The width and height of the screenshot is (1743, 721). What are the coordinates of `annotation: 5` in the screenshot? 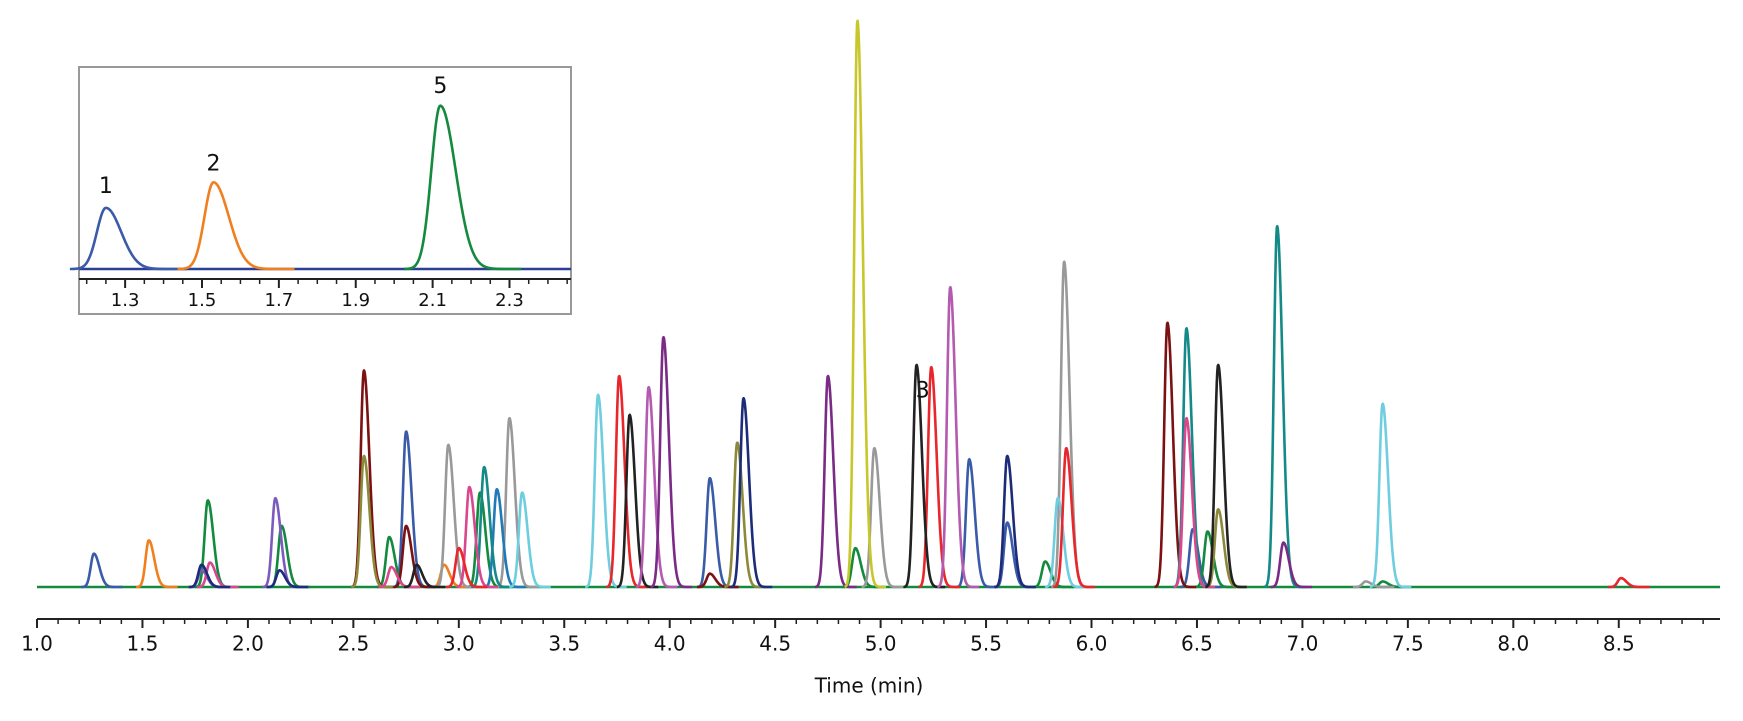 It's located at (440, 86).